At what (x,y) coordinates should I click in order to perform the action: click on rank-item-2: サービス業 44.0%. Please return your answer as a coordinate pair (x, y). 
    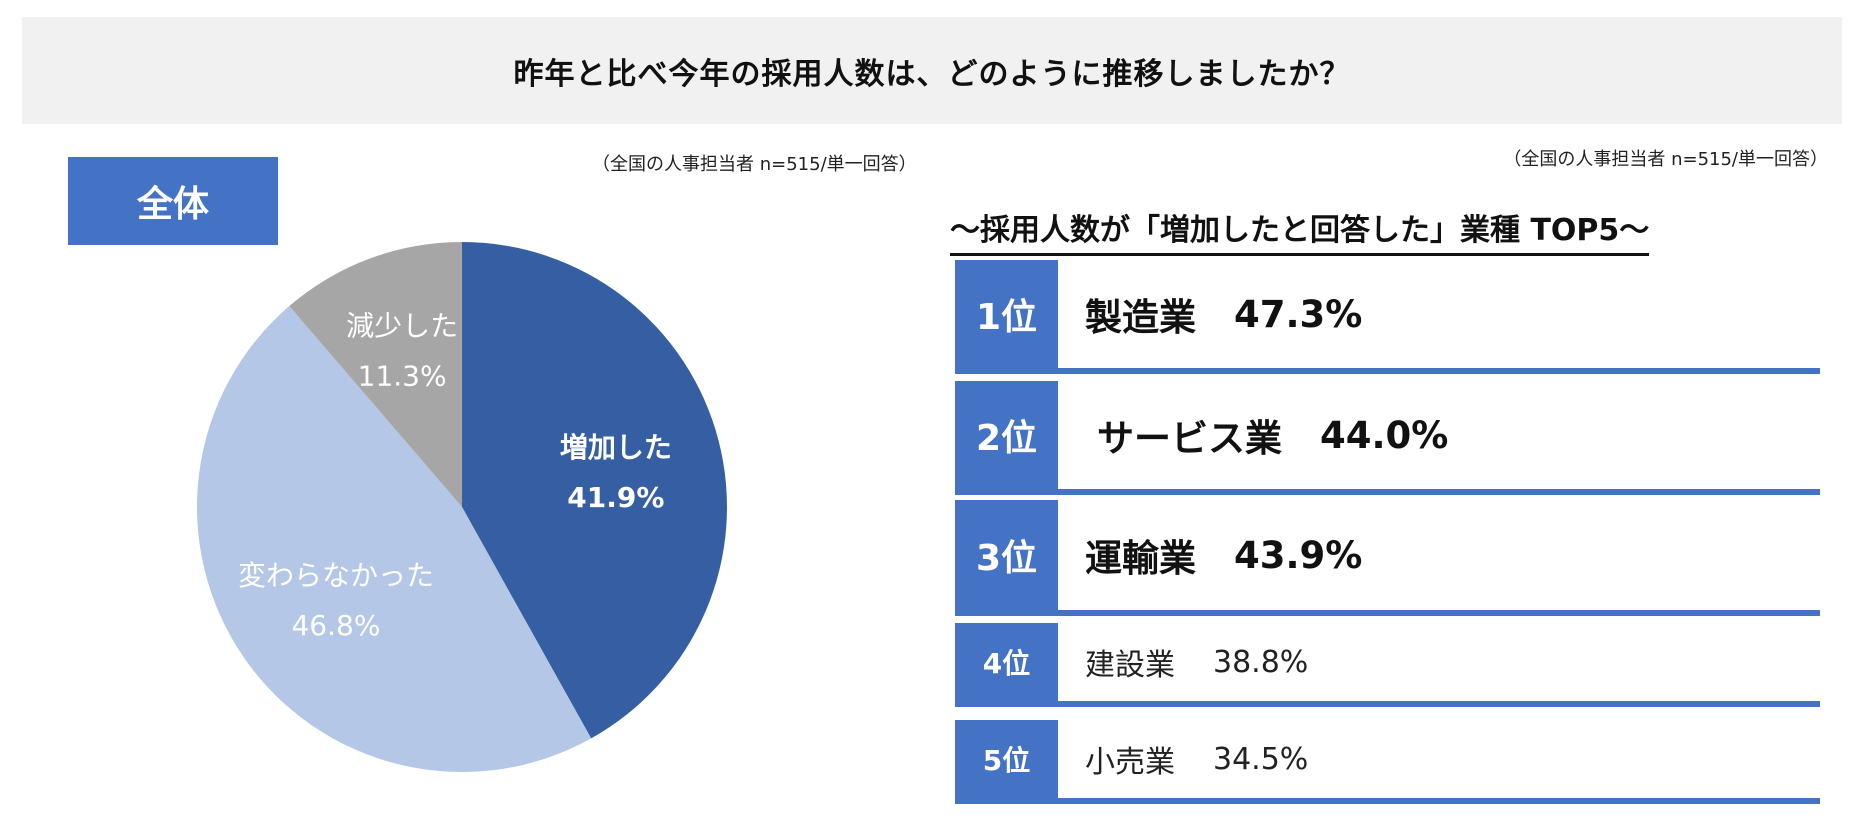
    Looking at the image, I should click on (1272, 435).